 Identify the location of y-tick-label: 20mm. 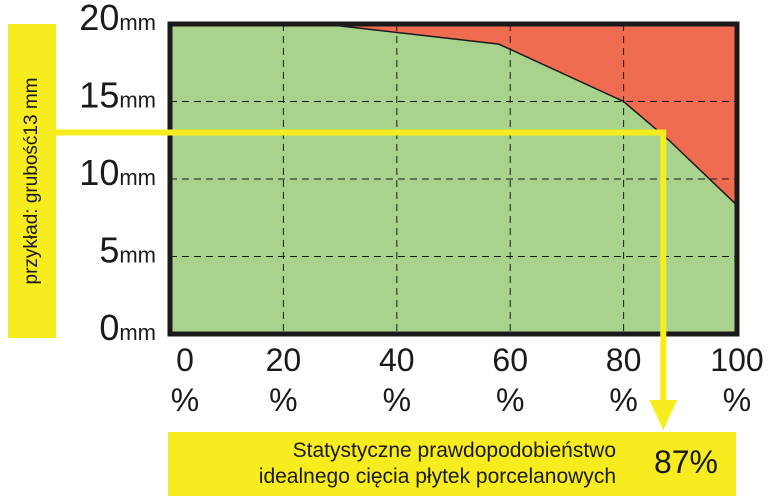
(117, 19).